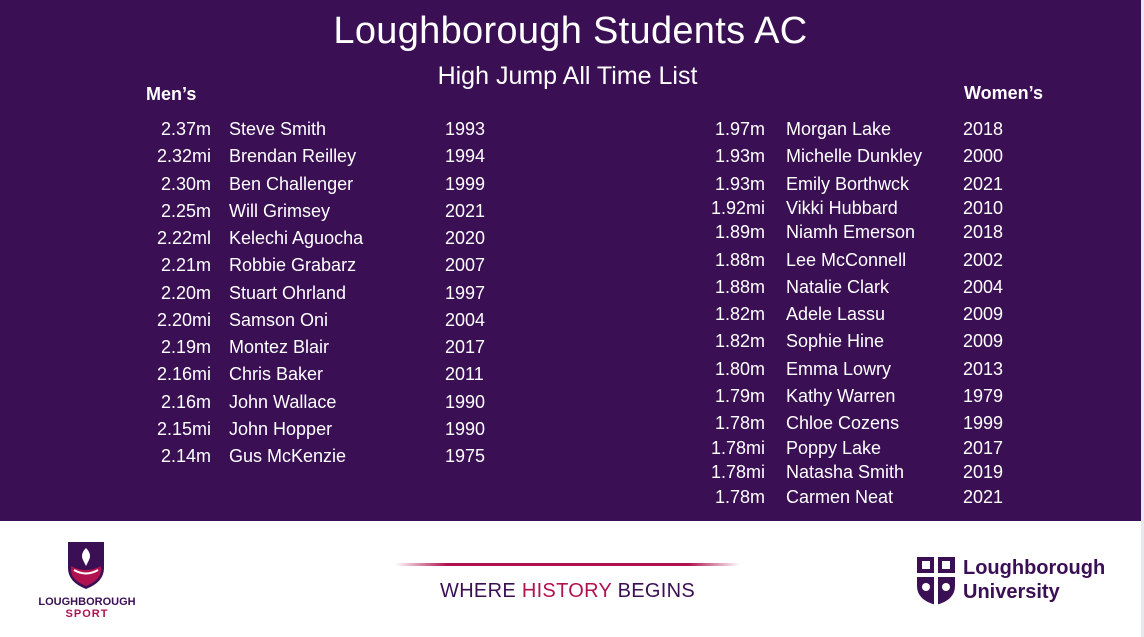 The height and width of the screenshot is (637, 1144). Describe the element at coordinates (183, 156) in the screenshot. I see `mark-value: 2.32mi` at that location.